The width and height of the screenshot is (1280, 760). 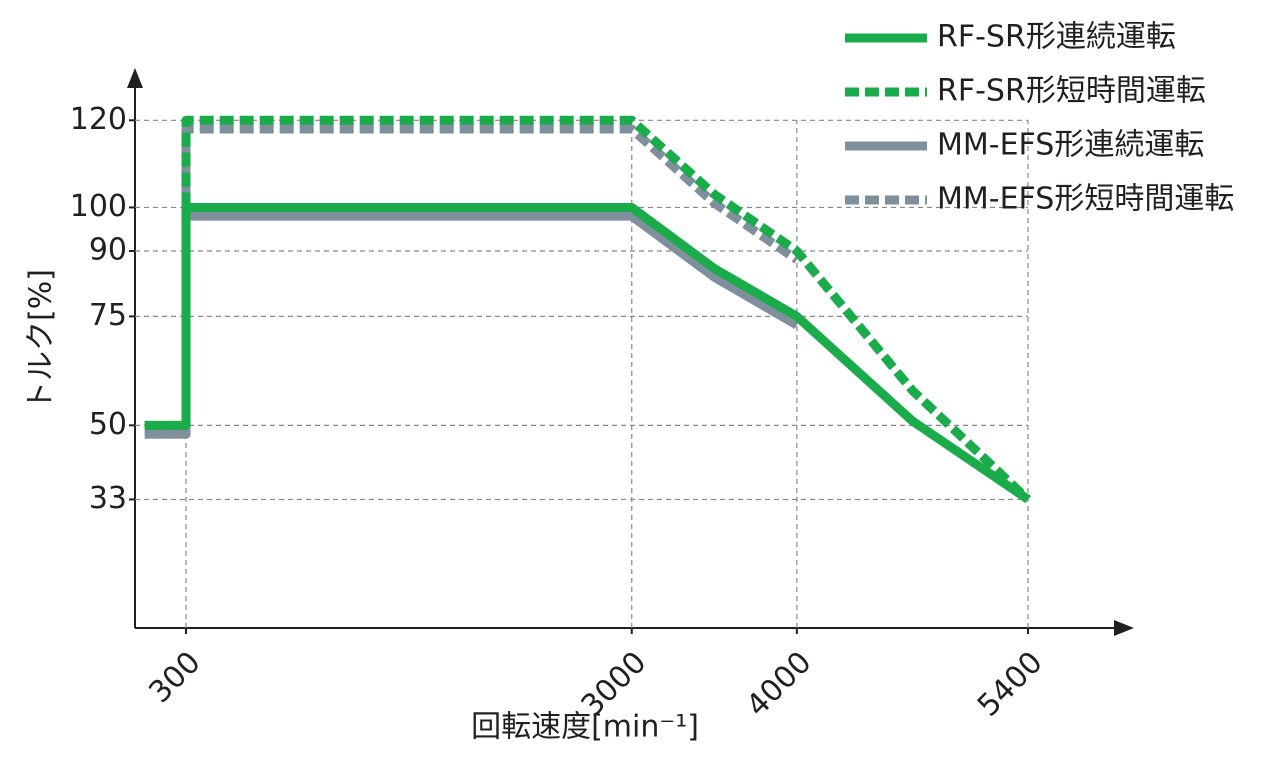 I want to click on x-axis-label: 回転速度[min⁻¹], so click(x=585, y=727).